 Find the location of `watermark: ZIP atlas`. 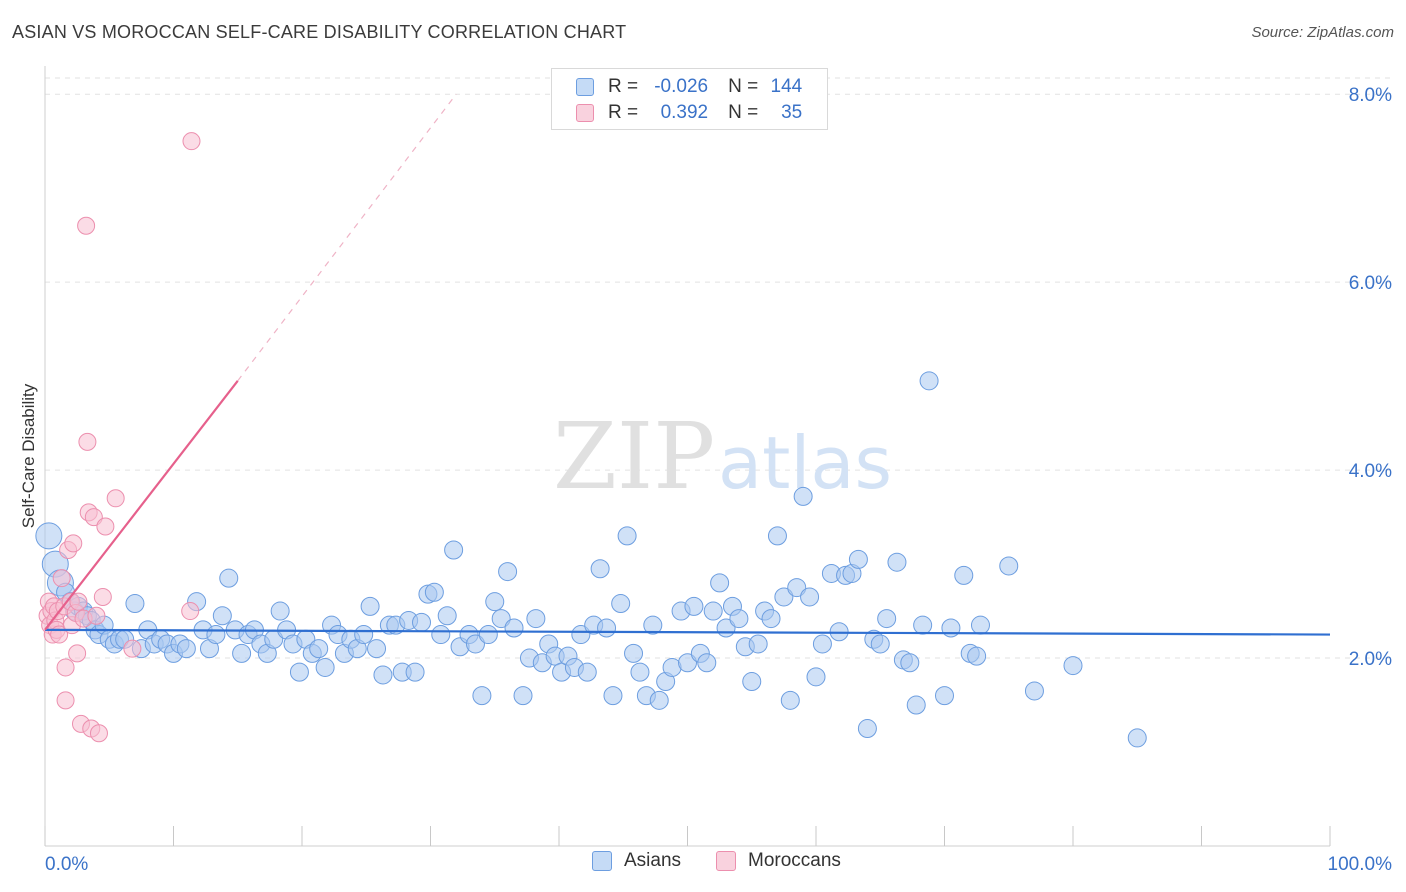

watermark: ZIP atlas is located at coordinates (722, 456).